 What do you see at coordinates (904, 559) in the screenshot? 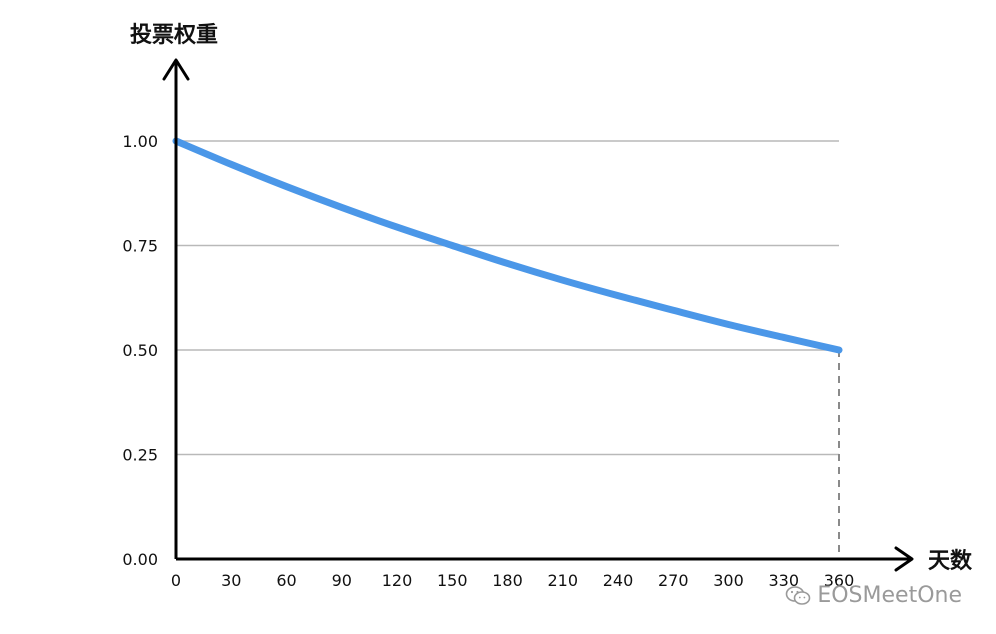
I see `x-axis-arrow` at bounding box center [904, 559].